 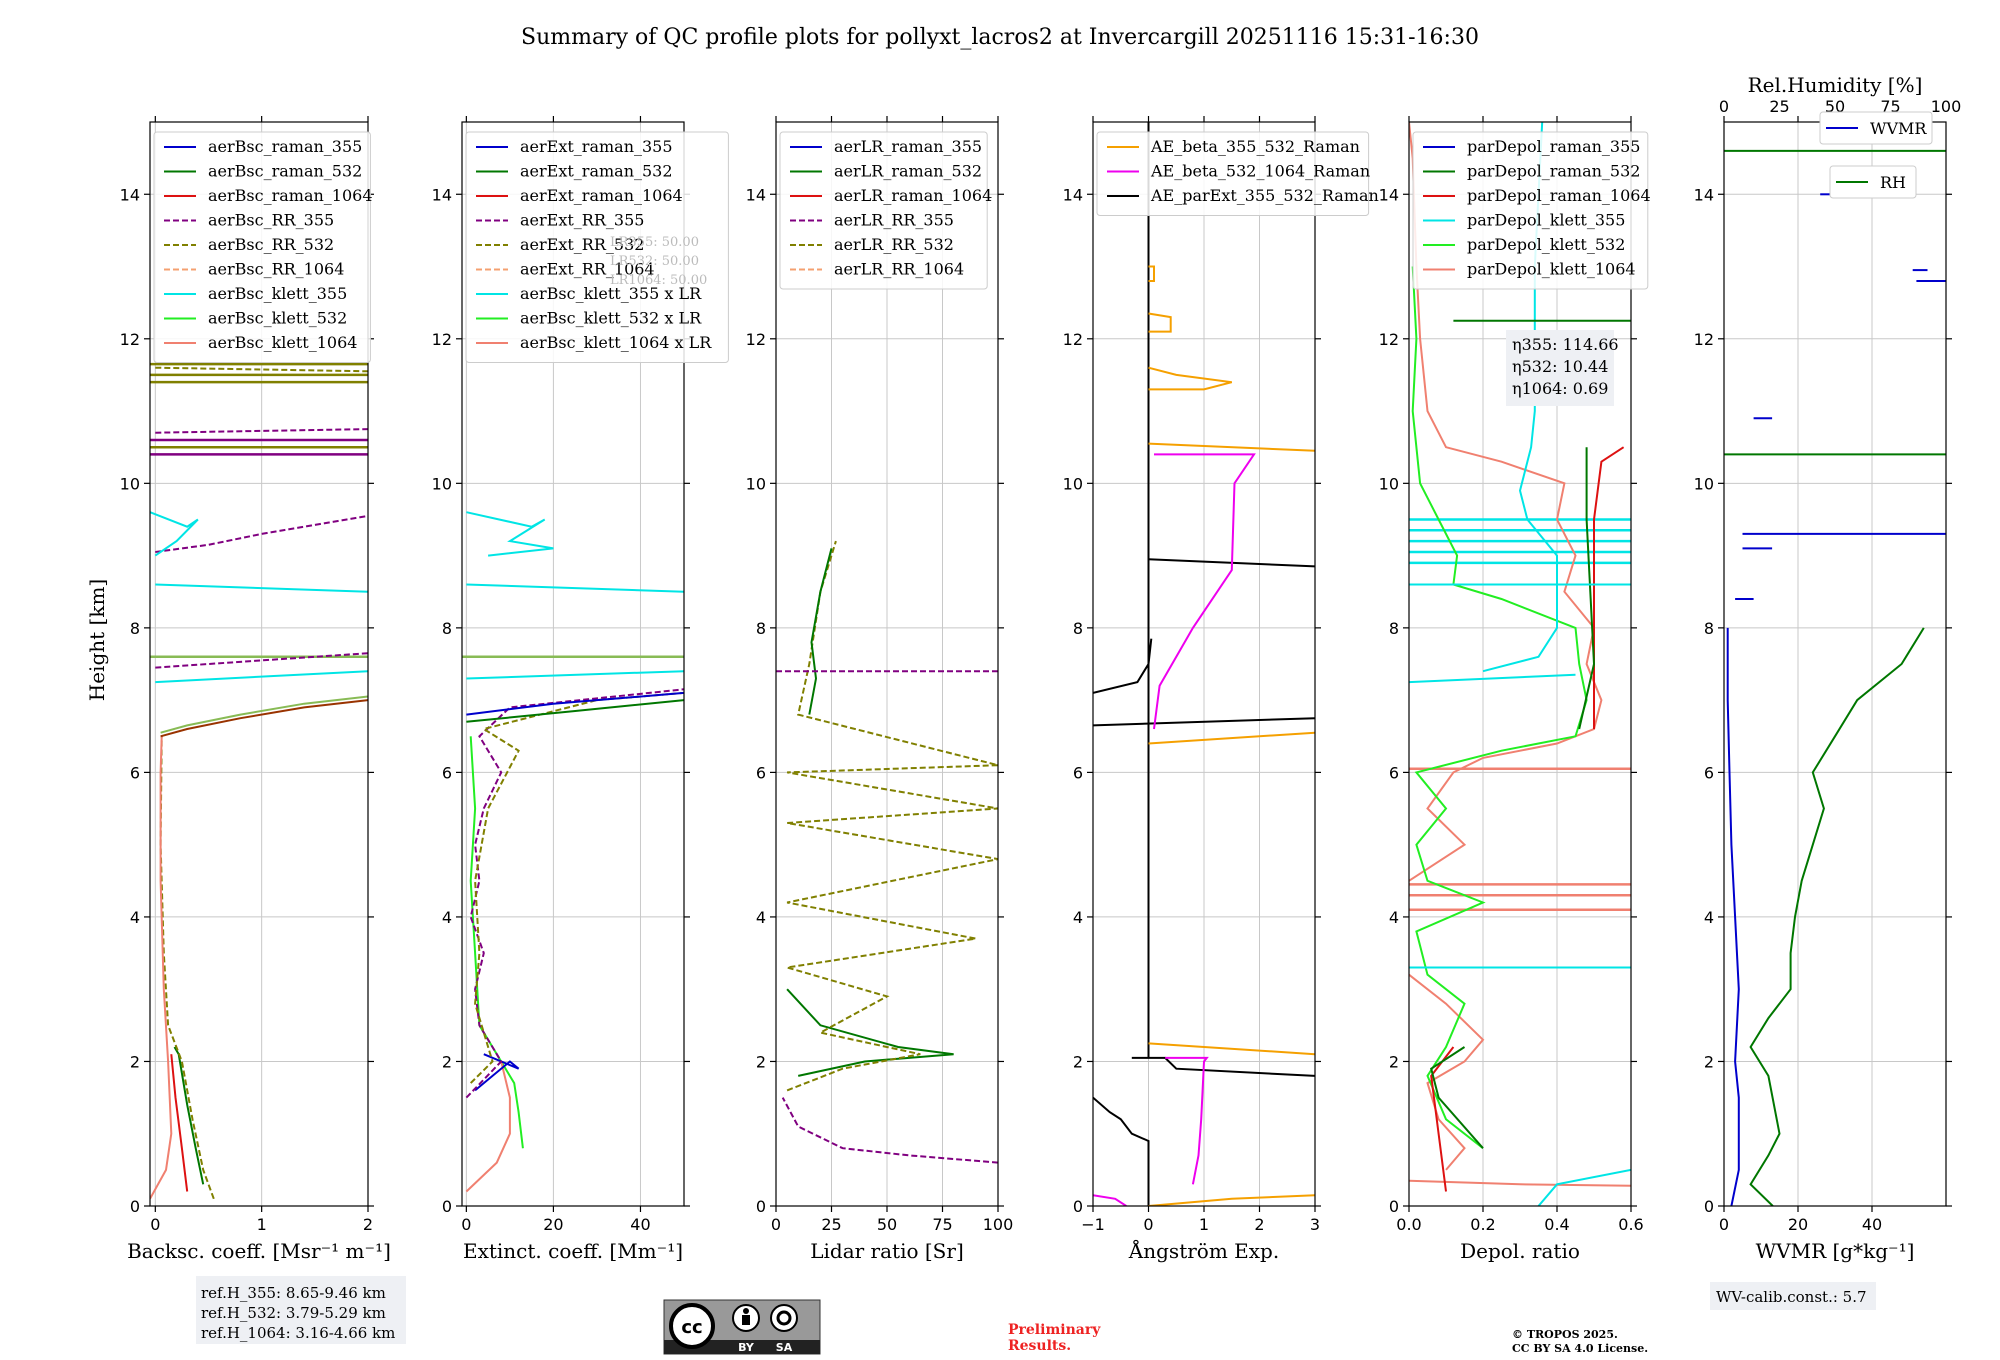 I want to click on eta-box, so click(x=1560, y=368).